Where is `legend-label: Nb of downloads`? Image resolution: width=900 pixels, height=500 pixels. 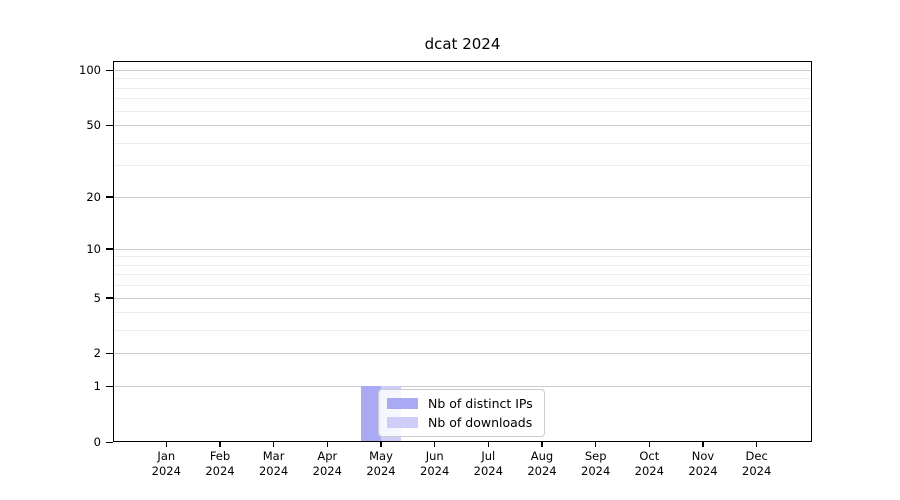
legend-label: Nb of downloads is located at coordinates (480, 422).